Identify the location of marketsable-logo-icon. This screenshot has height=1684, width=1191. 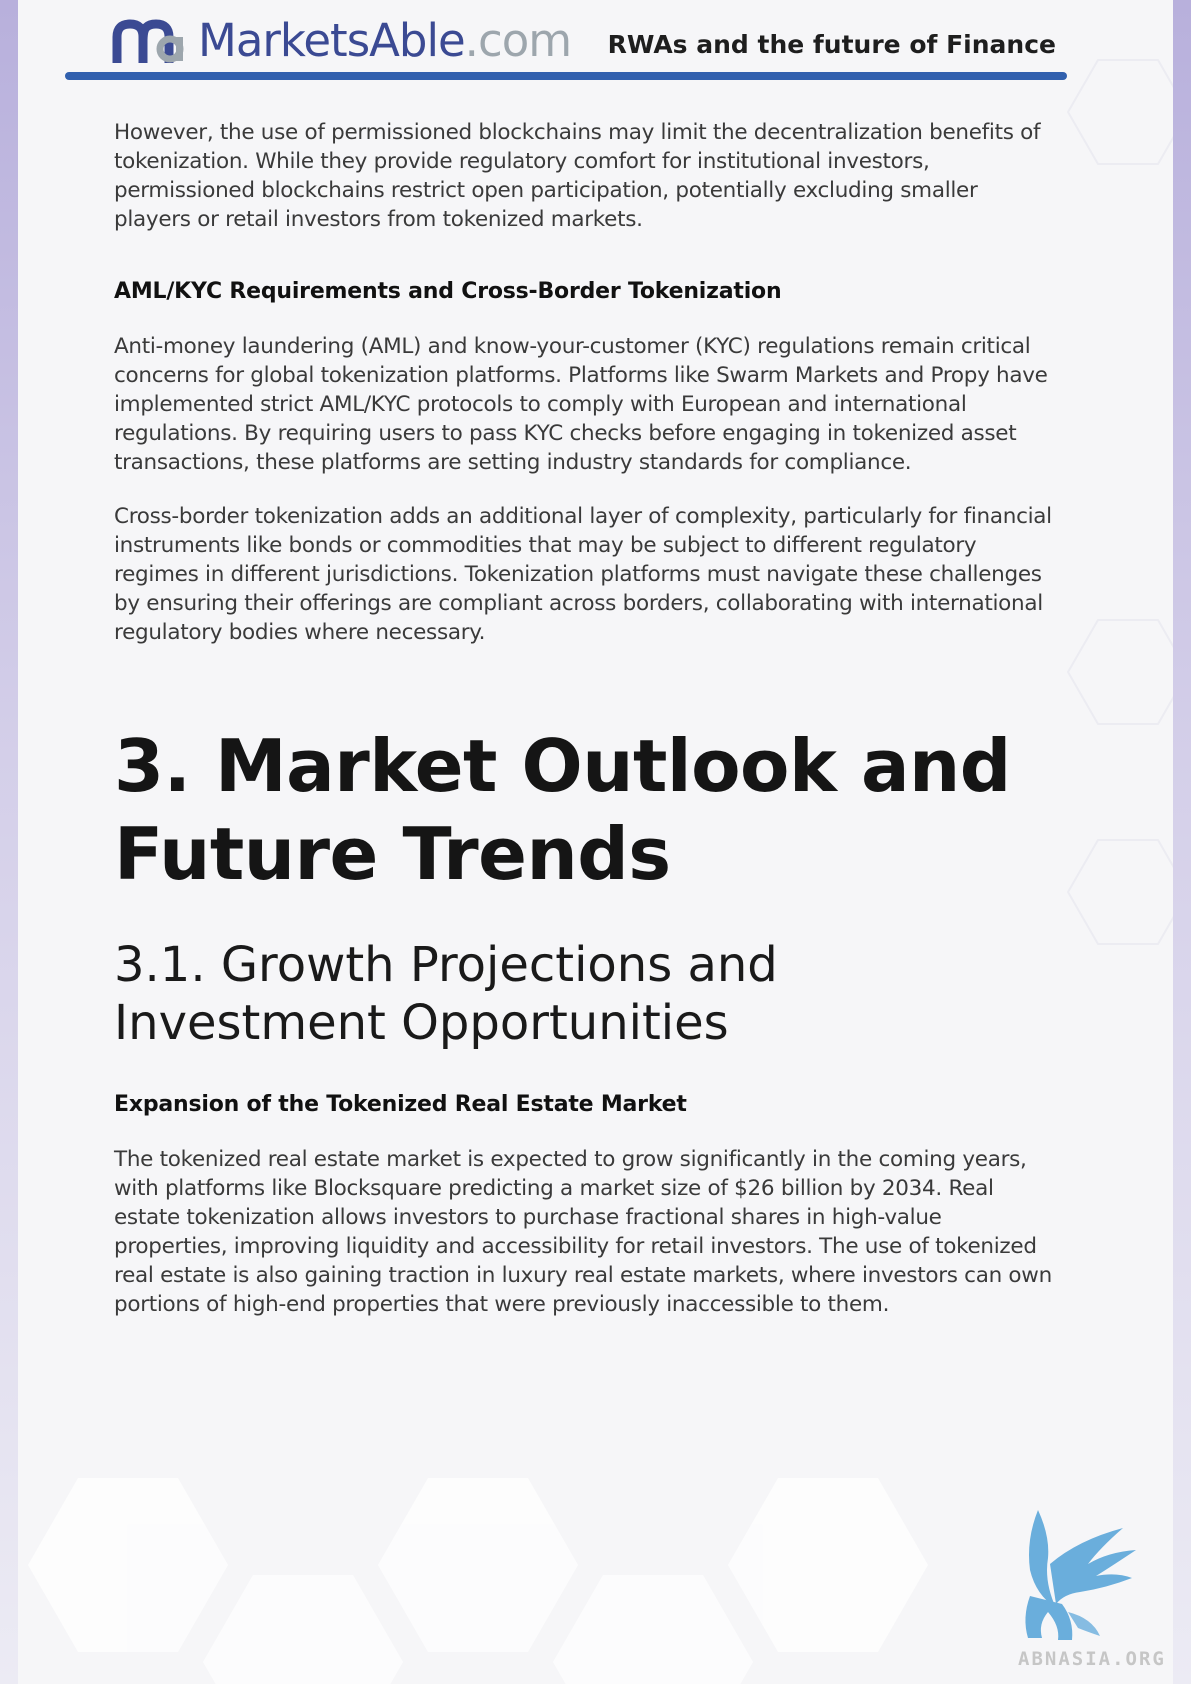
(148, 41).